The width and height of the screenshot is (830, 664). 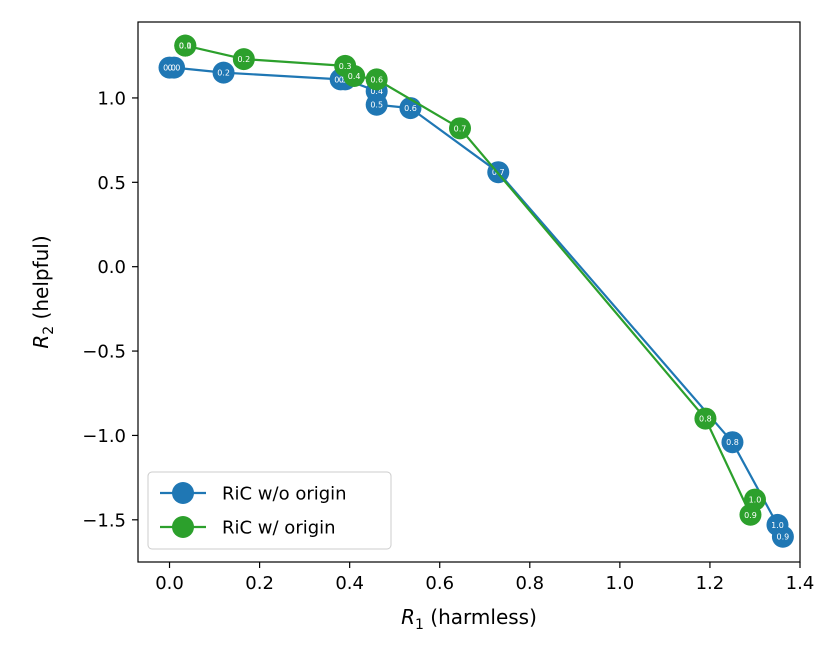 What do you see at coordinates (484, 578) in the screenshot?
I see `x-axis: 0.0 0.2 0.4 0.6 0.8 1.0 1.2 1.4` at bounding box center [484, 578].